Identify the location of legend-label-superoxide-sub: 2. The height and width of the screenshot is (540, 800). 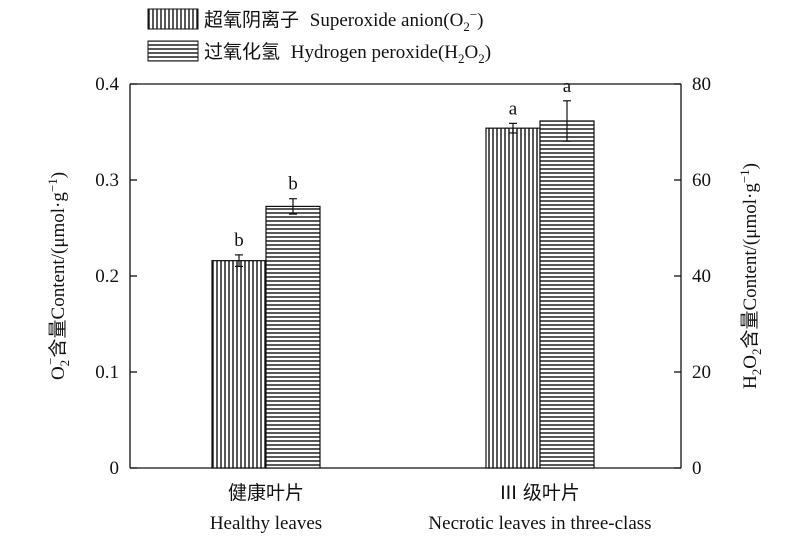
(466, 26).